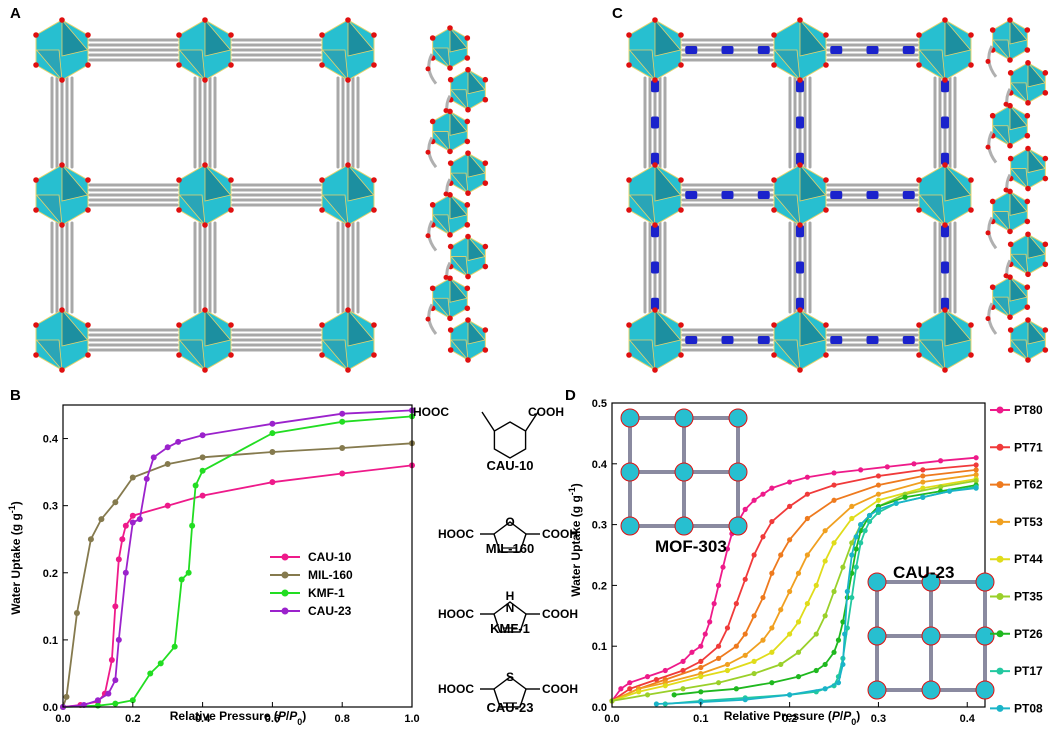  Describe the element at coordinates (1010, 40) in the screenshot. I see `chain-octahedron` at that location.